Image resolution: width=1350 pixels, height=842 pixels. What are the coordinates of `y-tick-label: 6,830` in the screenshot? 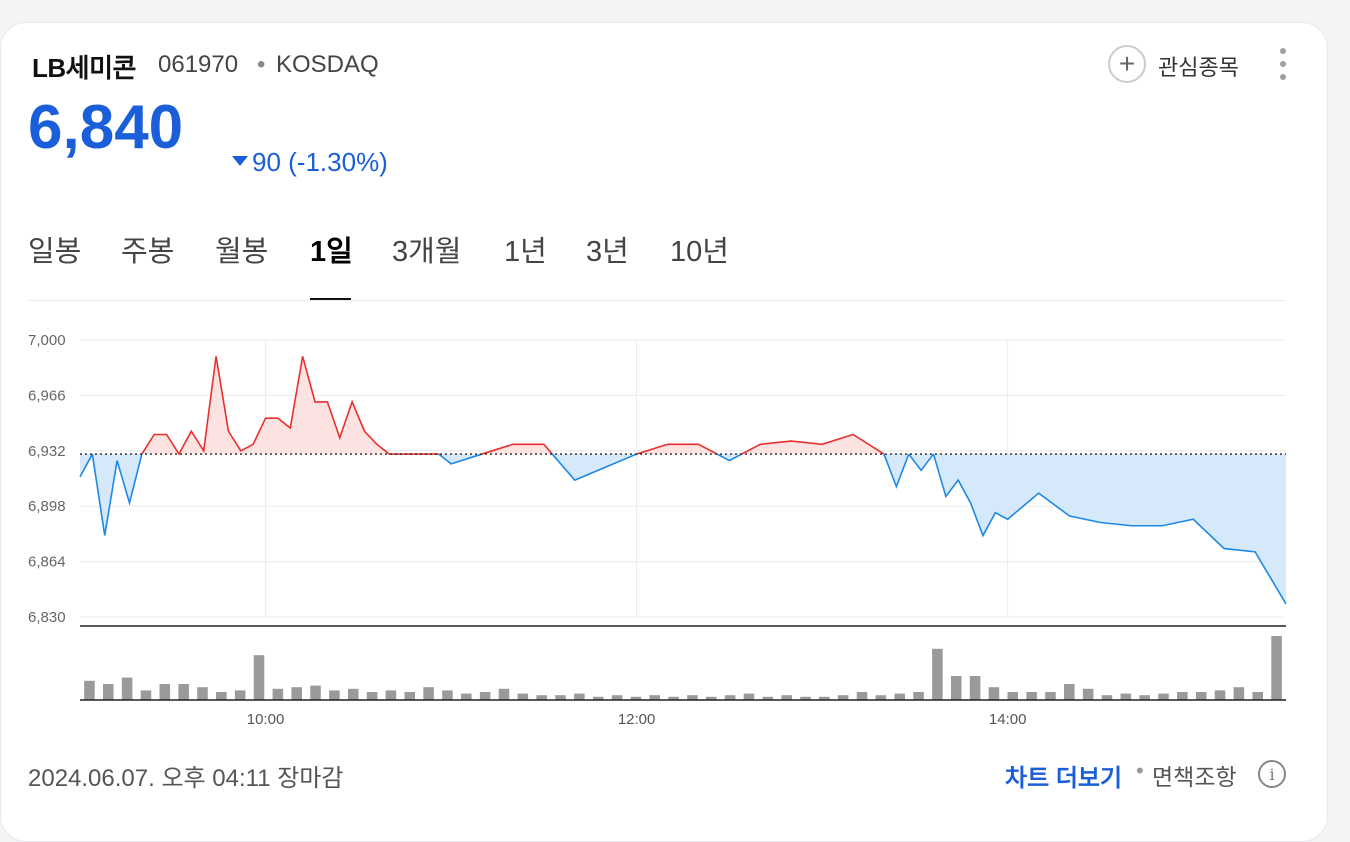 It's located at (47, 617).